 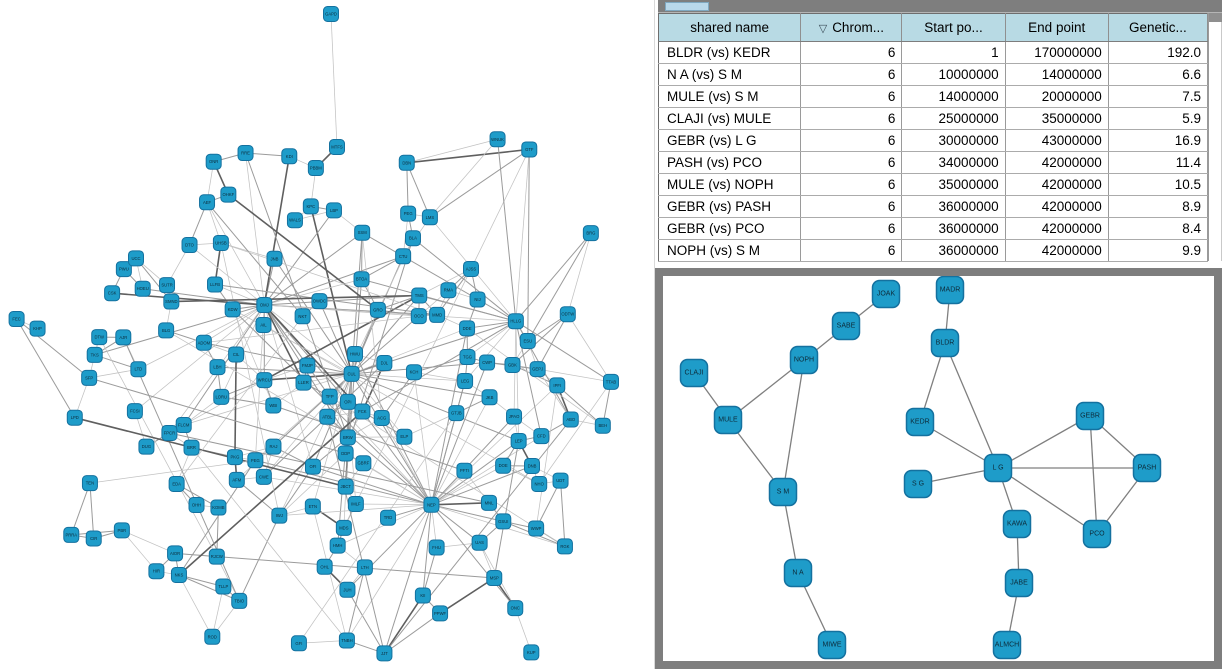 What do you see at coordinates (196, 504) in the screenshot?
I see `network-node-OHH: OHH` at bounding box center [196, 504].